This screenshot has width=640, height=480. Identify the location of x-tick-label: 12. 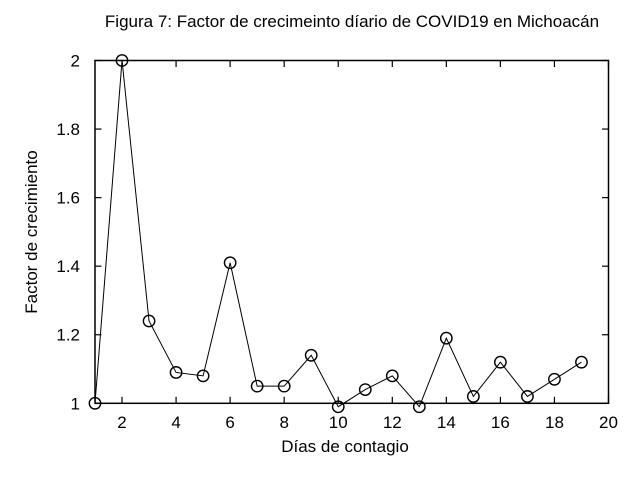
(392, 422).